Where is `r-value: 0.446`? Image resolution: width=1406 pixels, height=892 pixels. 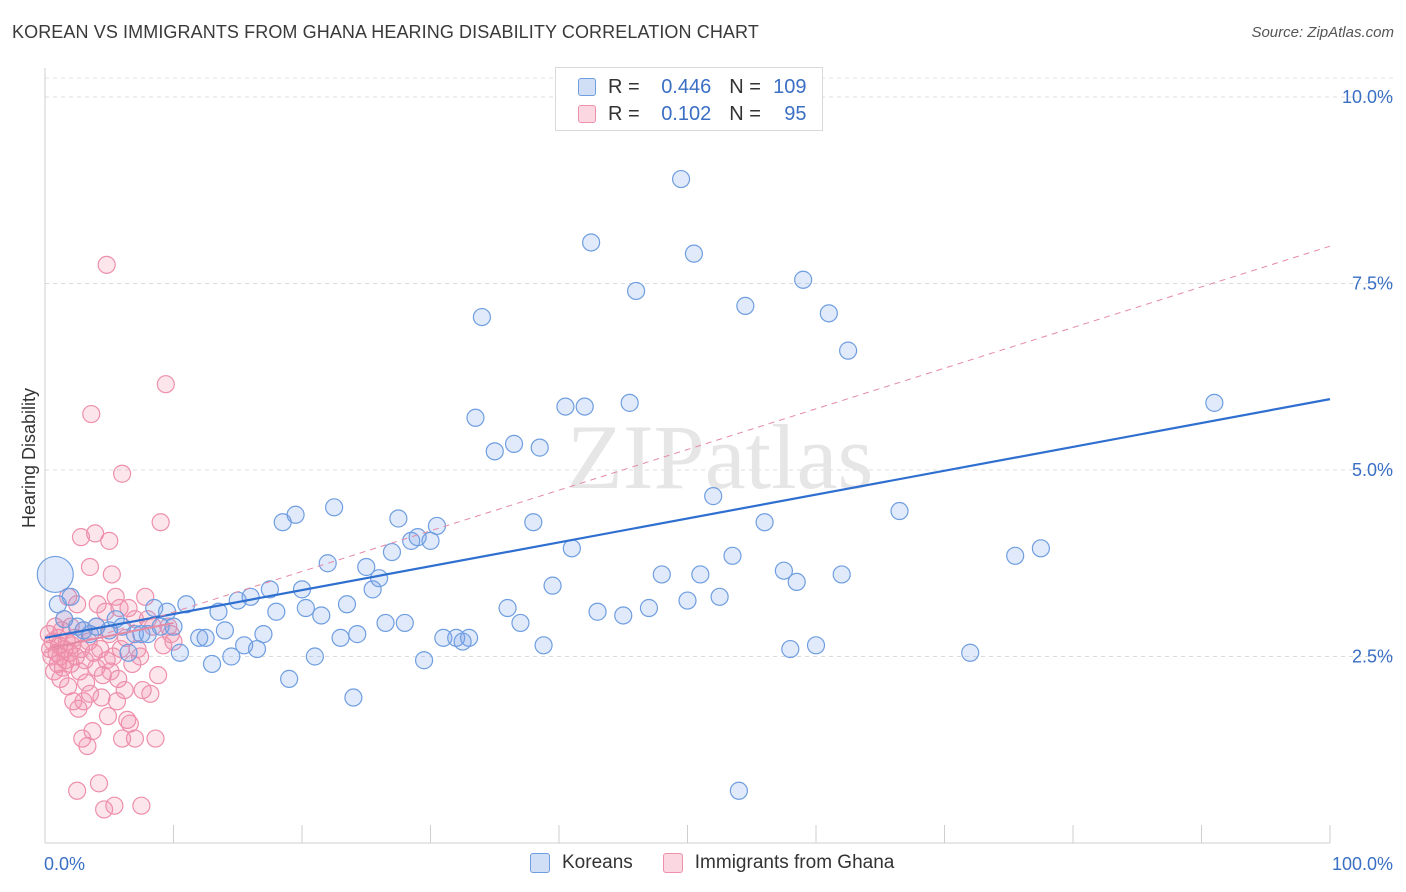 r-value: 0.446 is located at coordinates (686, 86).